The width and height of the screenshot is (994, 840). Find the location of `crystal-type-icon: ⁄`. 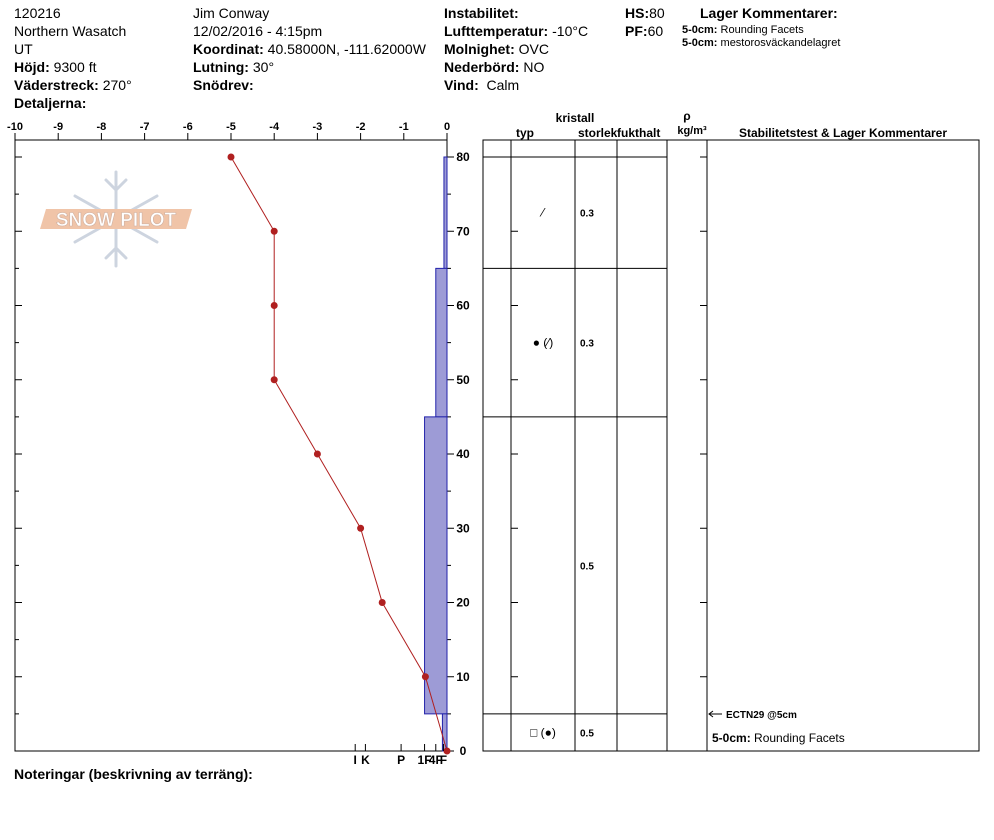

crystal-type-icon: ⁄ is located at coordinates (542, 213).